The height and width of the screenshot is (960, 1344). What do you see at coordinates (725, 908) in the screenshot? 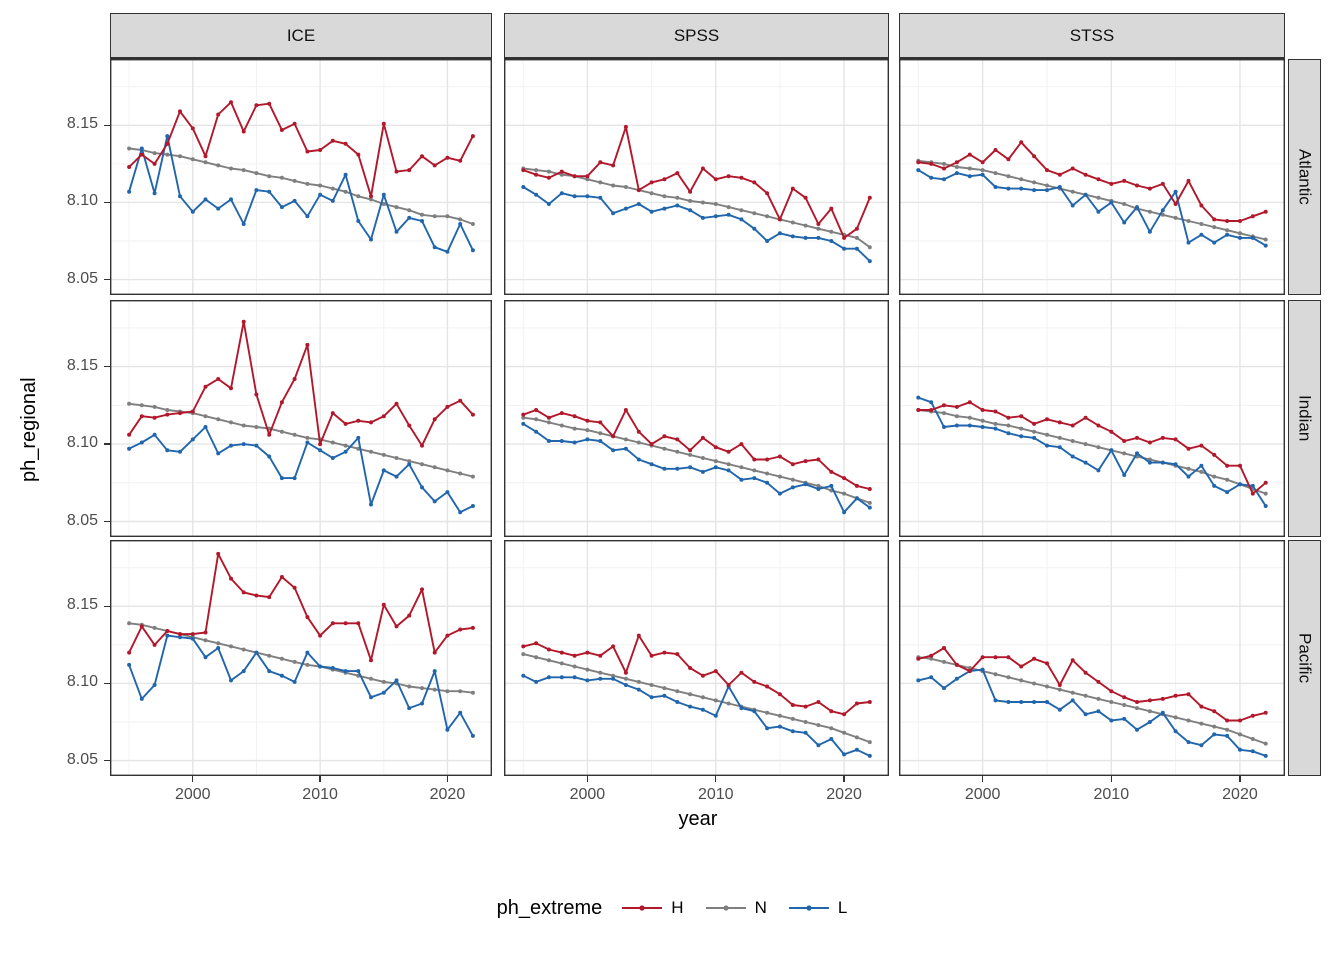
I see `legend-key-N` at bounding box center [725, 908].